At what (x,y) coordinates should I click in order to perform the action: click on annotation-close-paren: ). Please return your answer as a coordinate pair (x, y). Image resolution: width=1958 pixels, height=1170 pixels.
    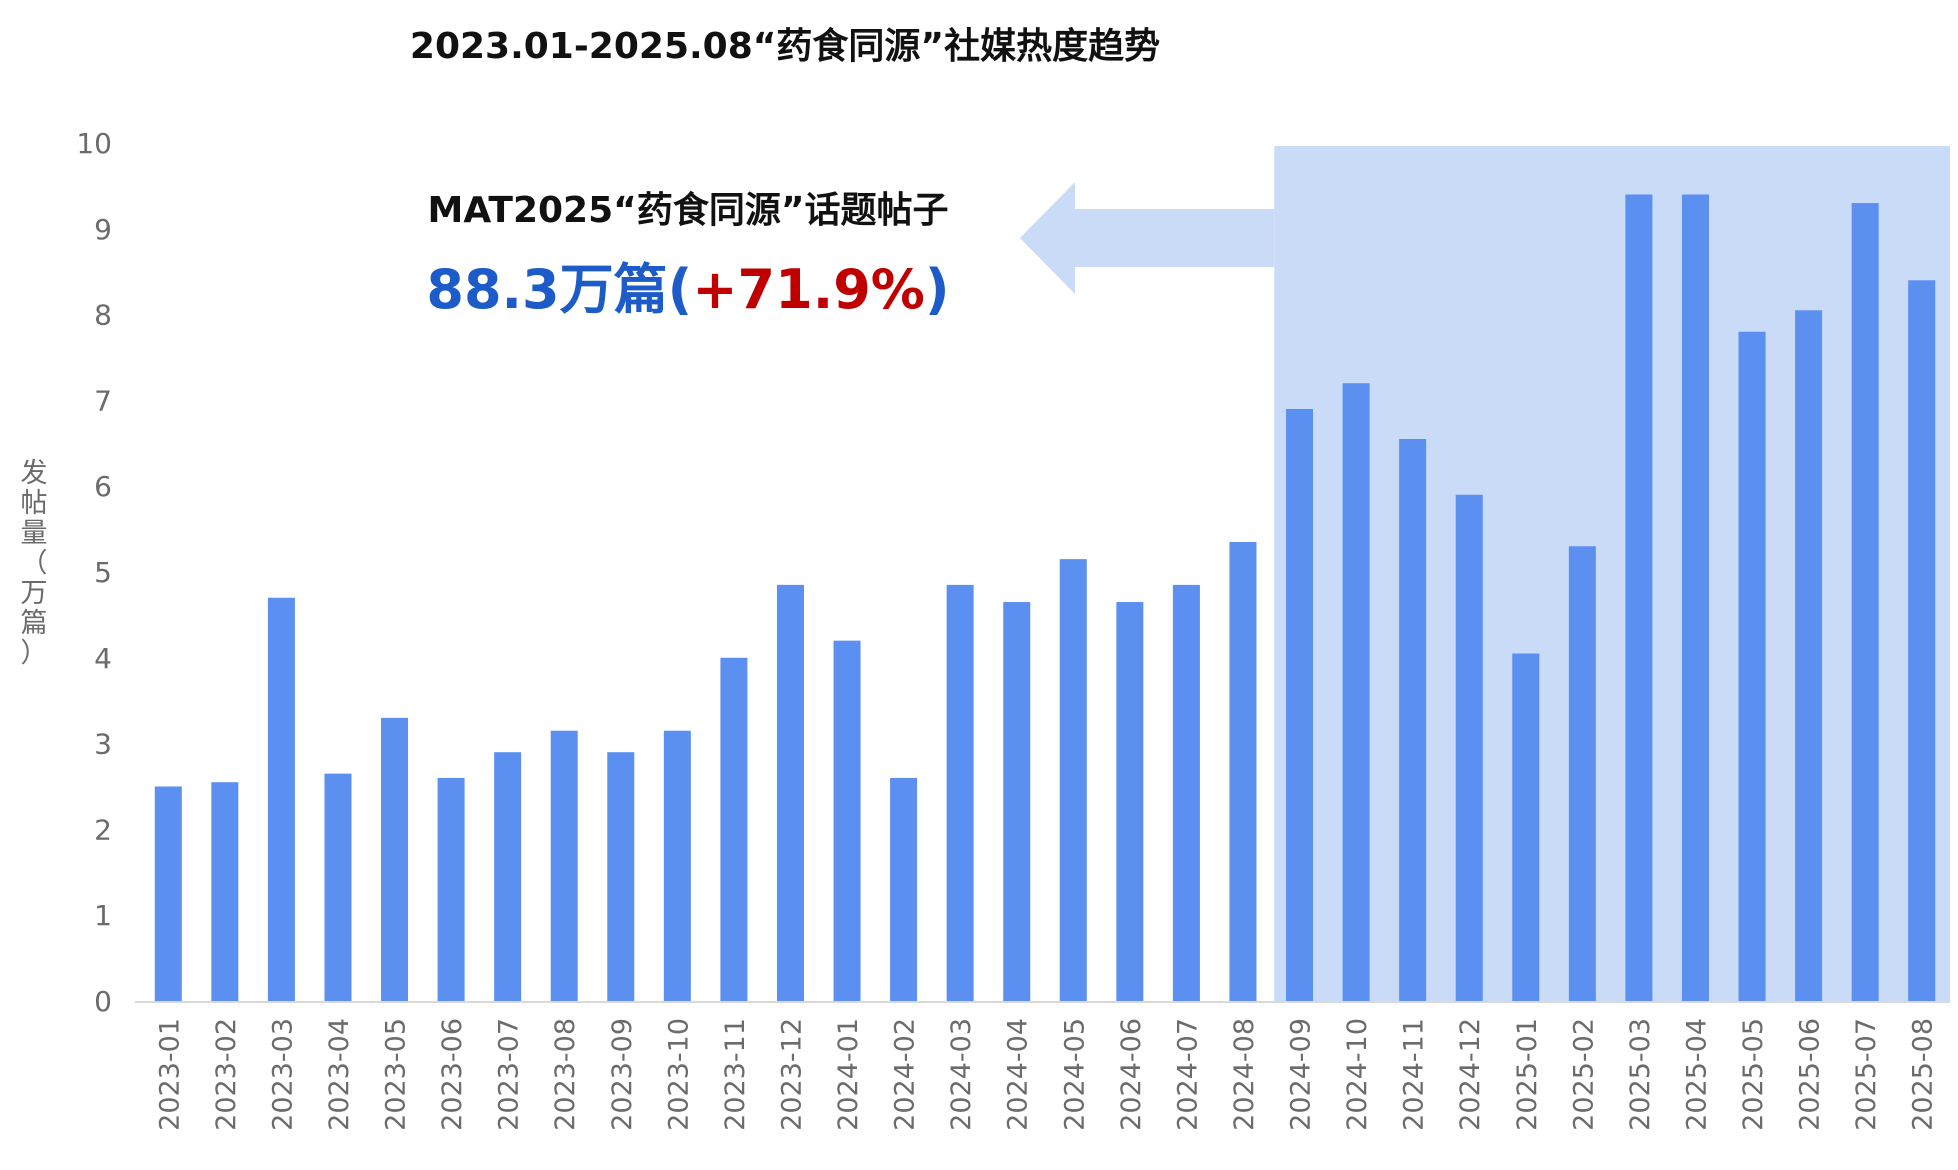
    Looking at the image, I should click on (937, 289).